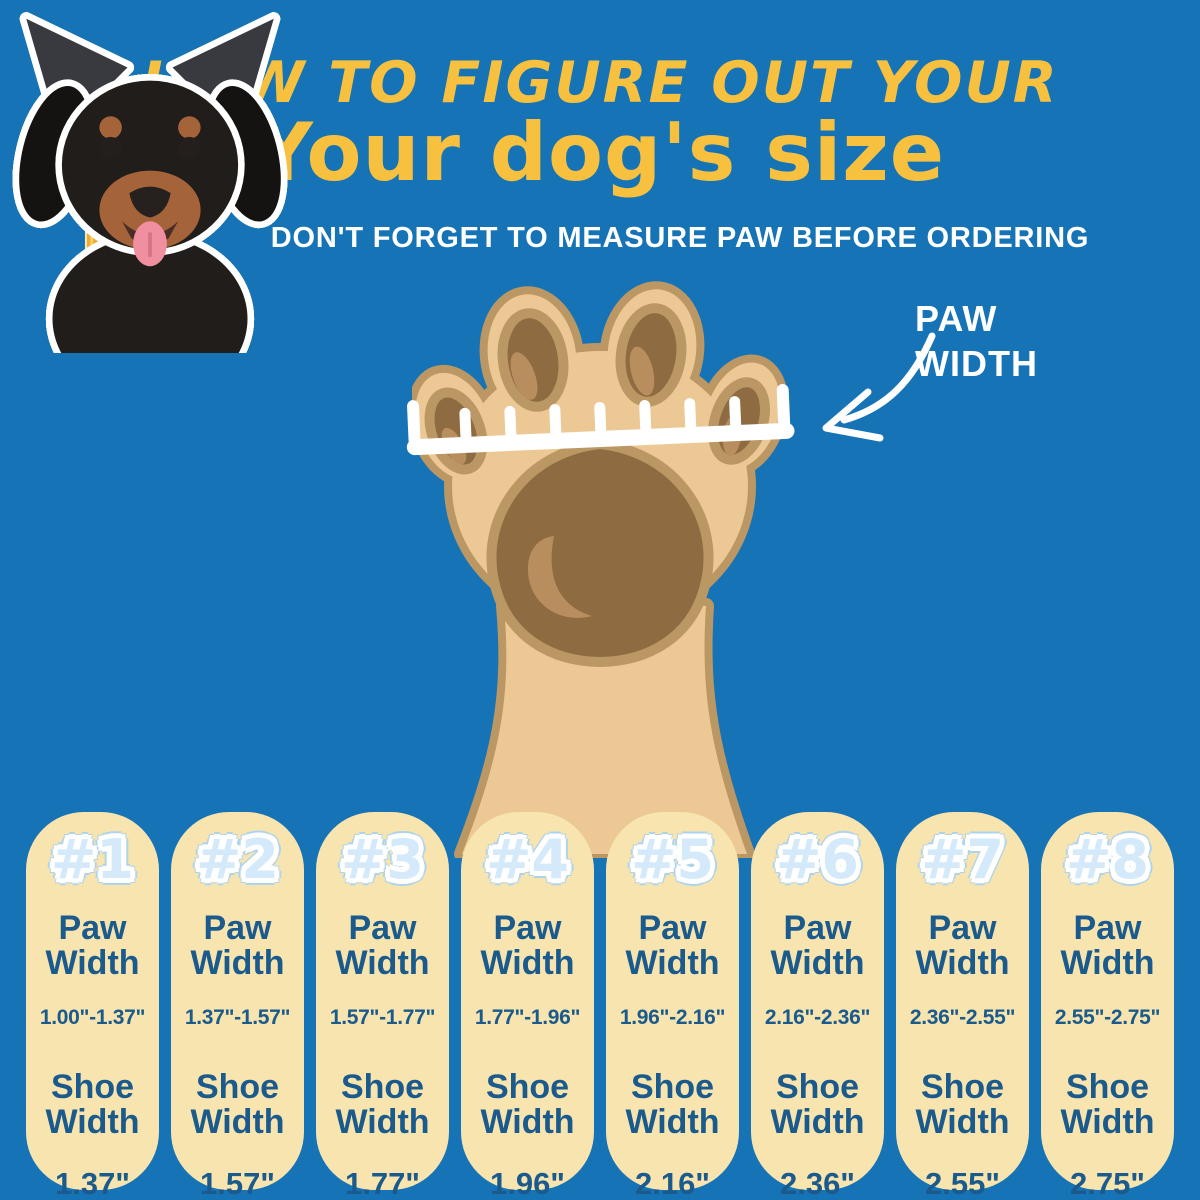  Describe the element at coordinates (237, 859) in the screenshot. I see `size-number: #2` at that location.